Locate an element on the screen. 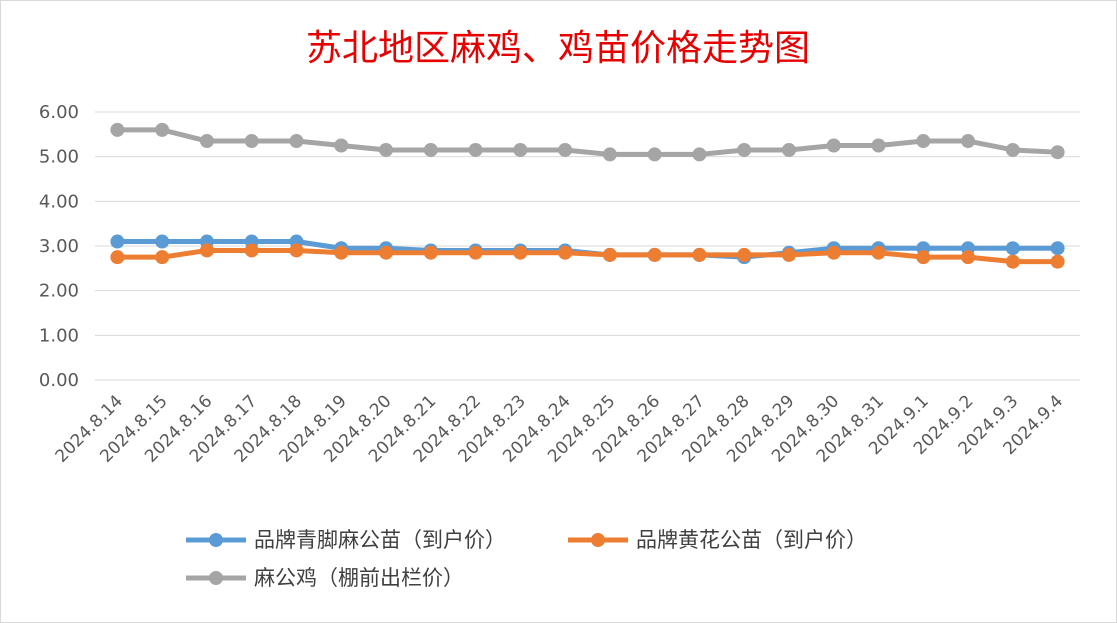 The image size is (1117, 623). legend-item: 品牌黄花公苗（到户价） is located at coordinates (717, 540).